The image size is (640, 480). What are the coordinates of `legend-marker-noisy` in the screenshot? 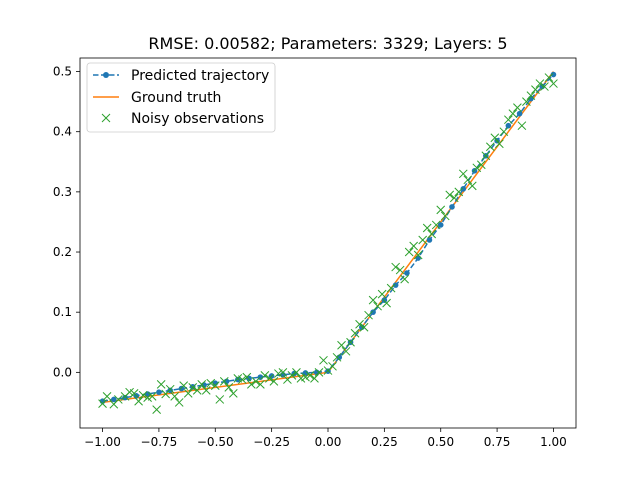 It's located at (106, 118).